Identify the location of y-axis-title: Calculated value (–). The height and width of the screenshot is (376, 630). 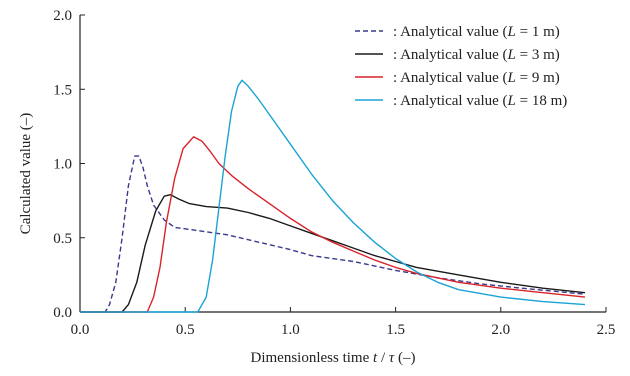
(26, 174).